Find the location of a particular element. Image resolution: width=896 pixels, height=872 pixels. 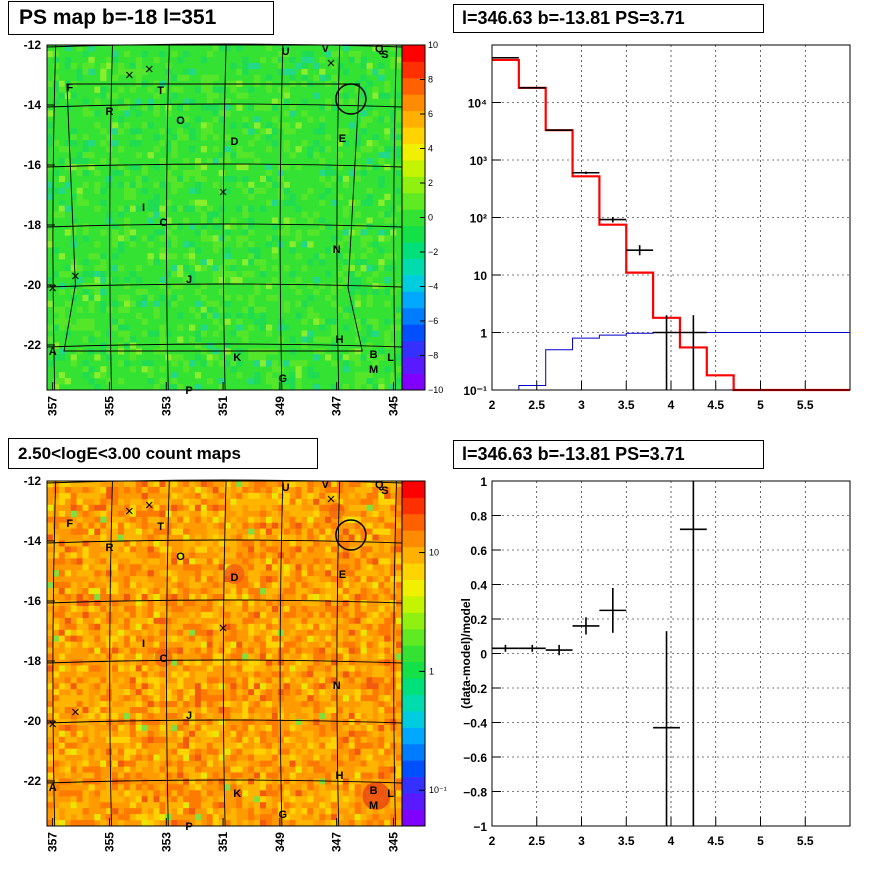

y-tick-label: 10⁴ is located at coordinates (477, 104).